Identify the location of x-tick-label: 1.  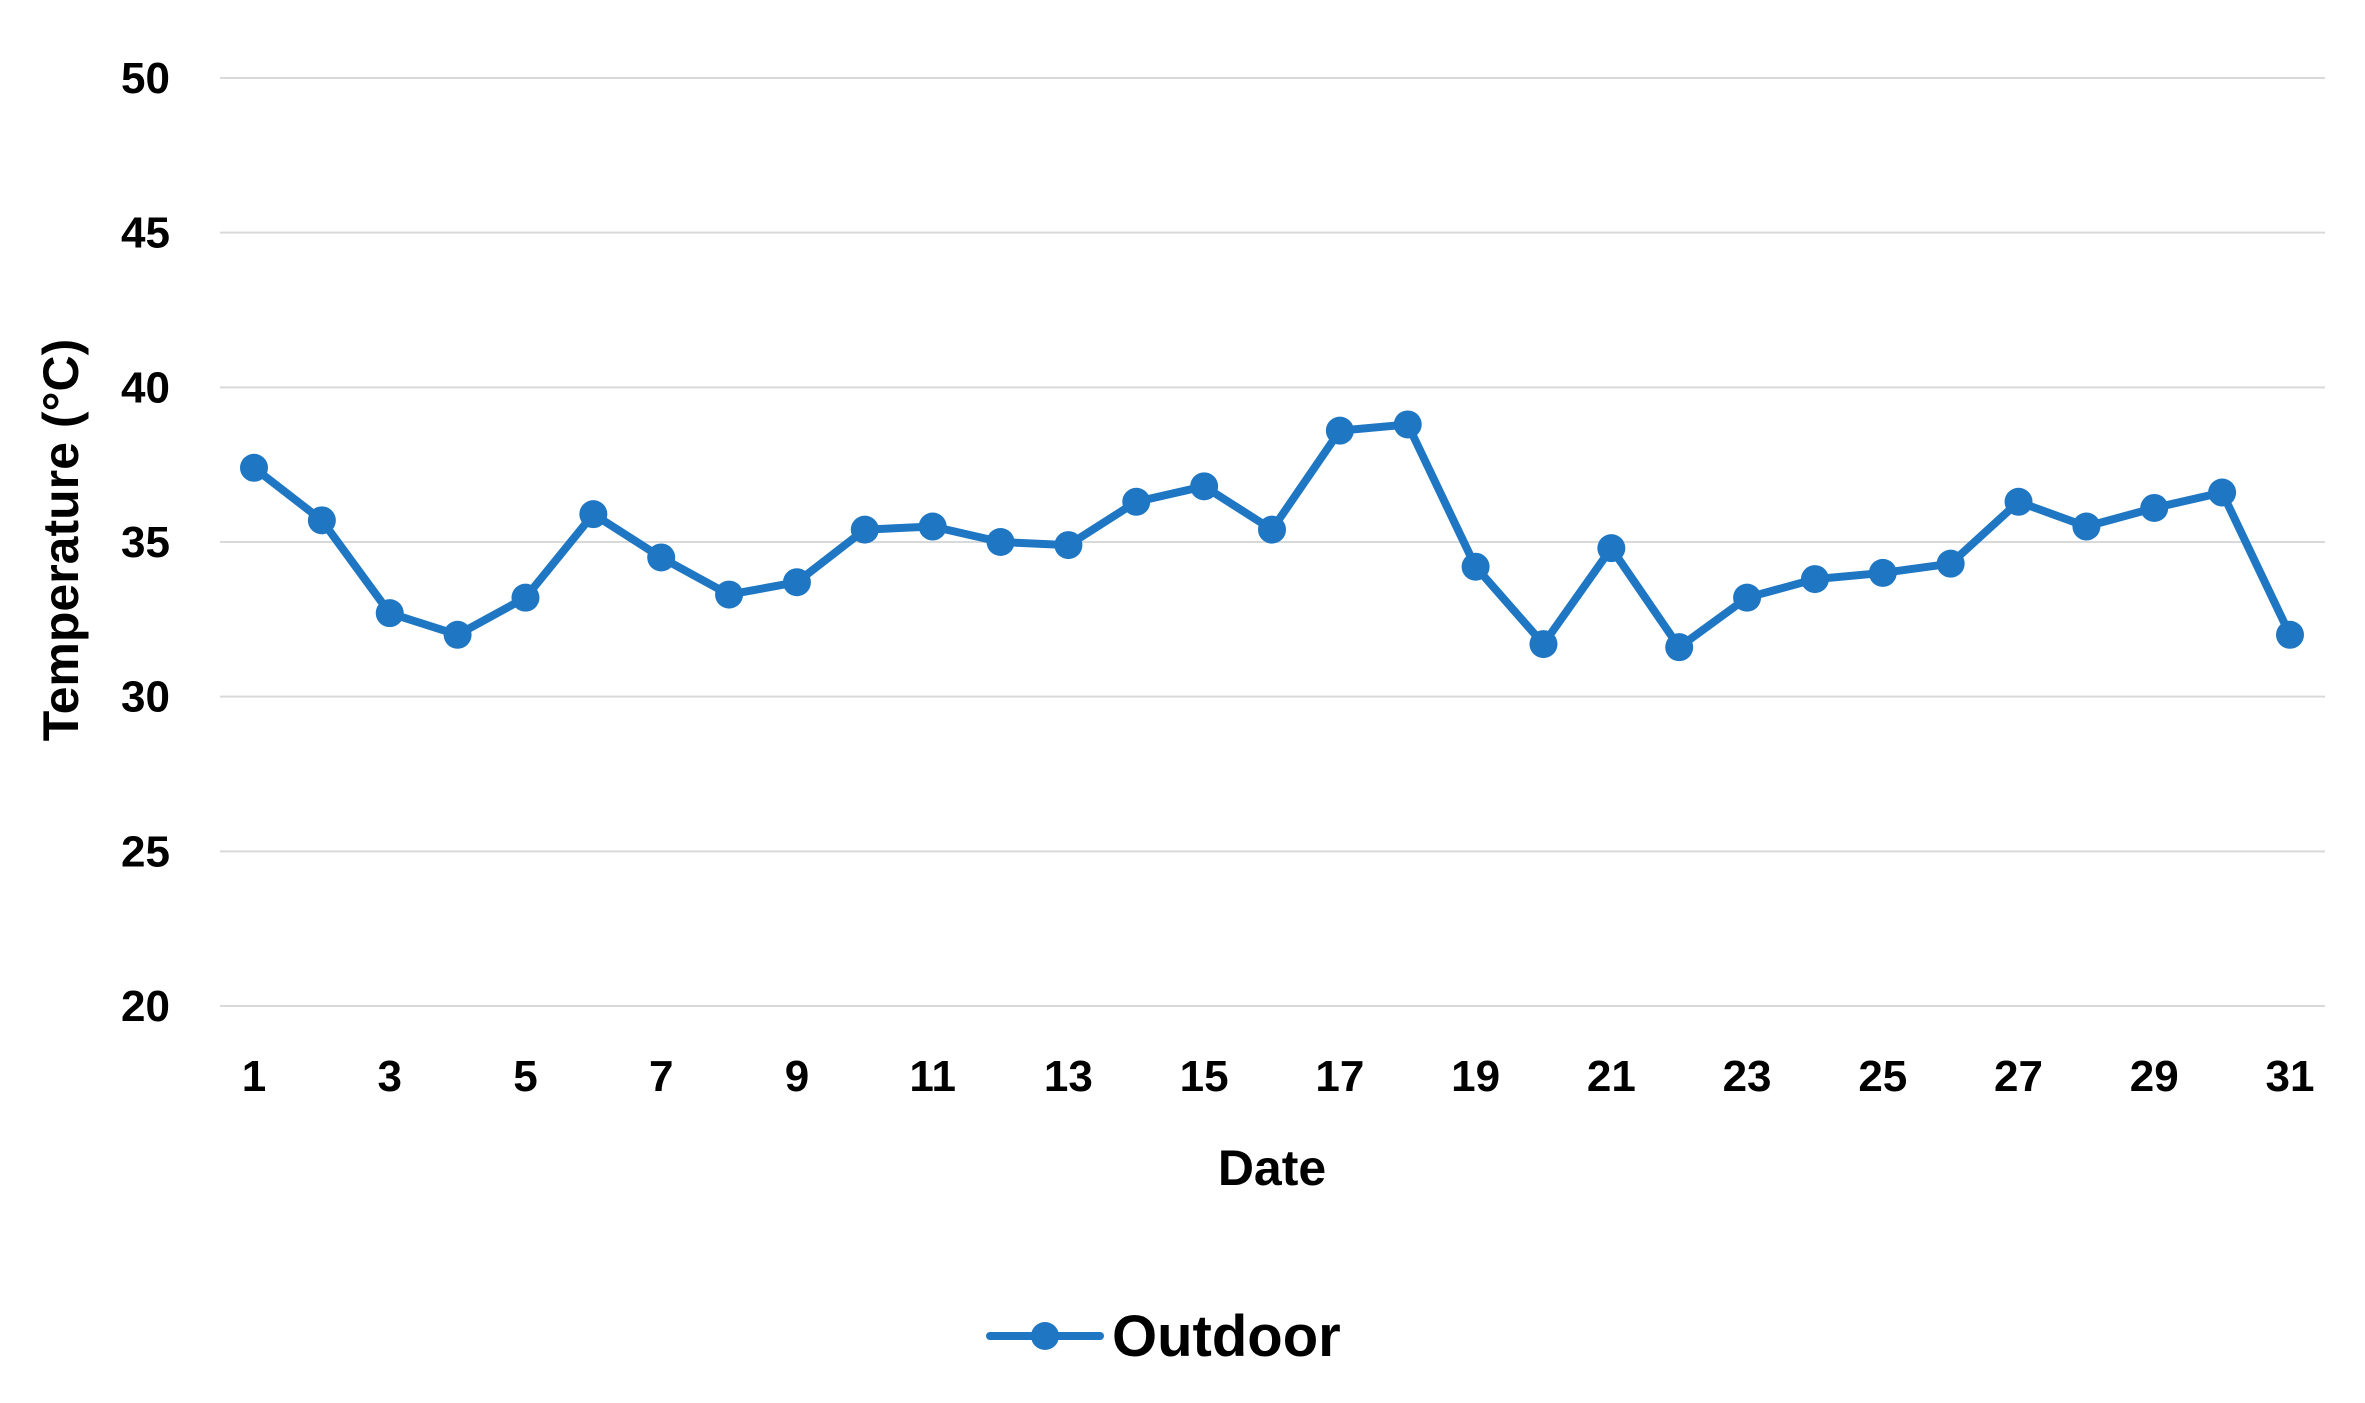
(254, 1076).